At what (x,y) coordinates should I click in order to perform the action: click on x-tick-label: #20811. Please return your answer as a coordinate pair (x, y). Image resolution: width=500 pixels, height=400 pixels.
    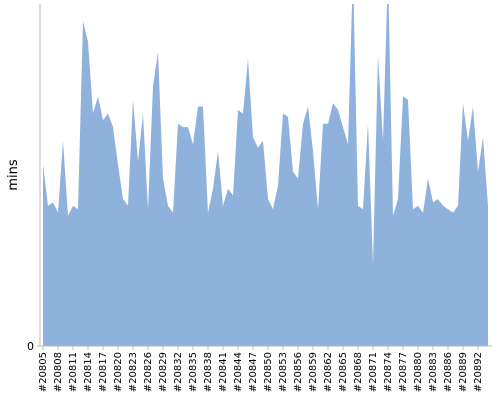
    Looking at the image, I should click on (73, 372).